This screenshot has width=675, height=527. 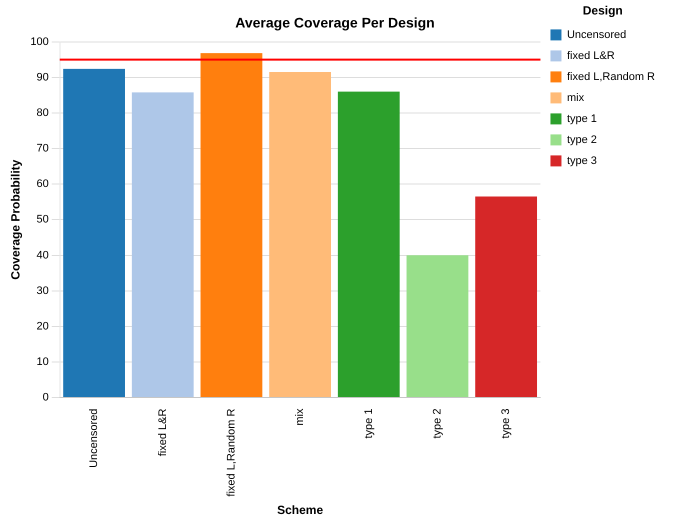 What do you see at coordinates (15, 219) in the screenshot?
I see `y-axis-title: Coverage Probability` at bounding box center [15, 219].